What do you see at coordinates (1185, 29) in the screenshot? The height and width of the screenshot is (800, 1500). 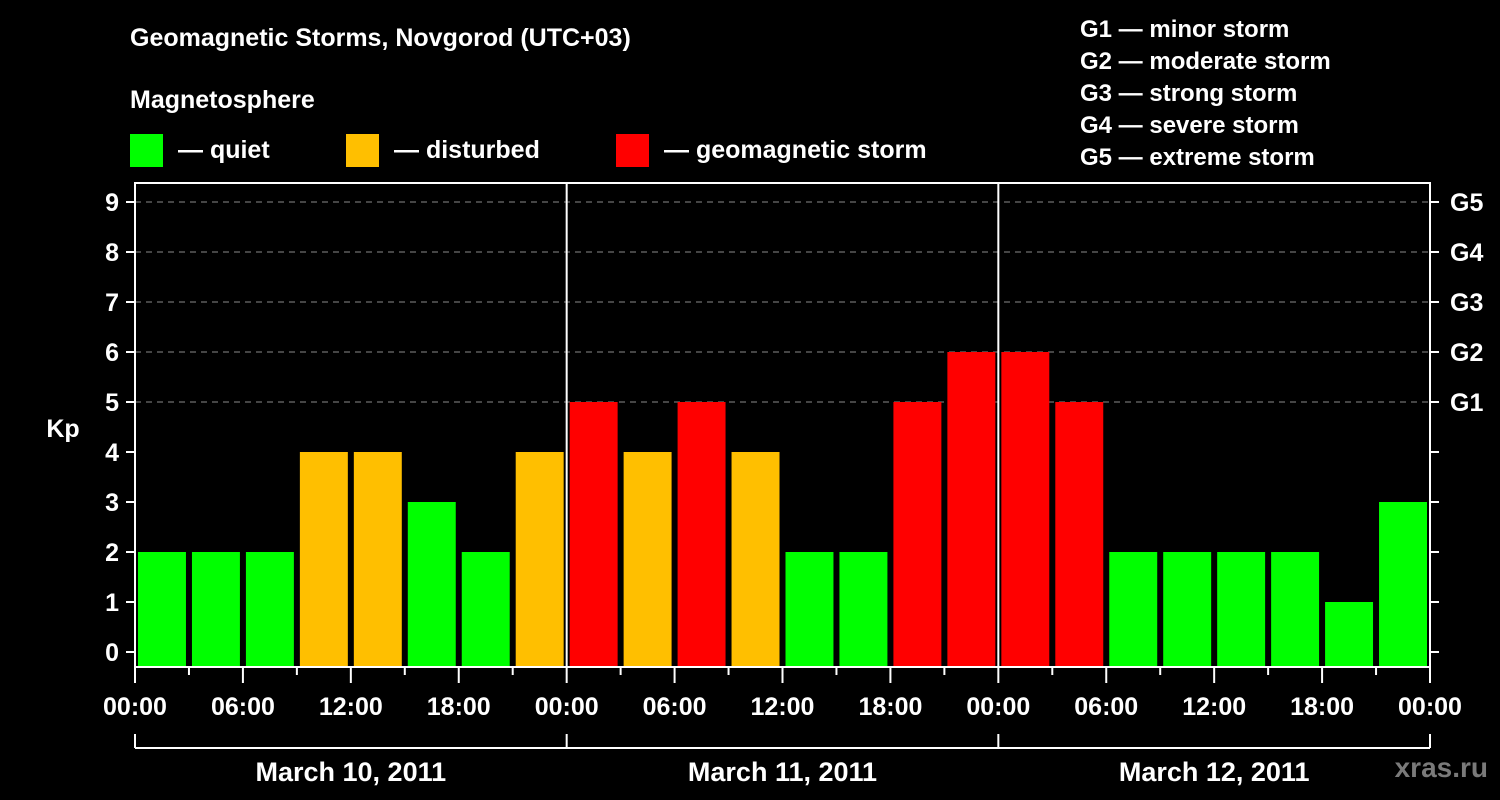 I see `g-scale-item: G1 — minor storm` at bounding box center [1185, 29].